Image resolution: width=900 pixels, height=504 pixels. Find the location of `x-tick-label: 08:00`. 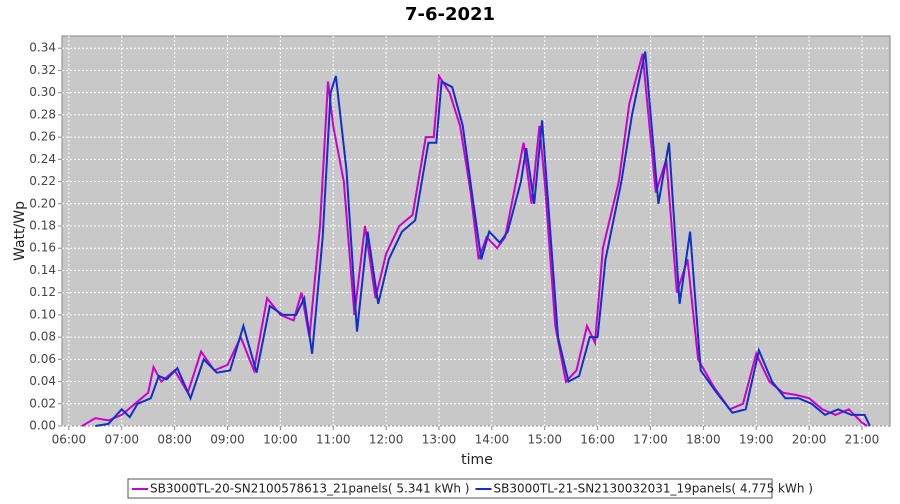

x-tick-label: 08:00 is located at coordinates (174, 440).